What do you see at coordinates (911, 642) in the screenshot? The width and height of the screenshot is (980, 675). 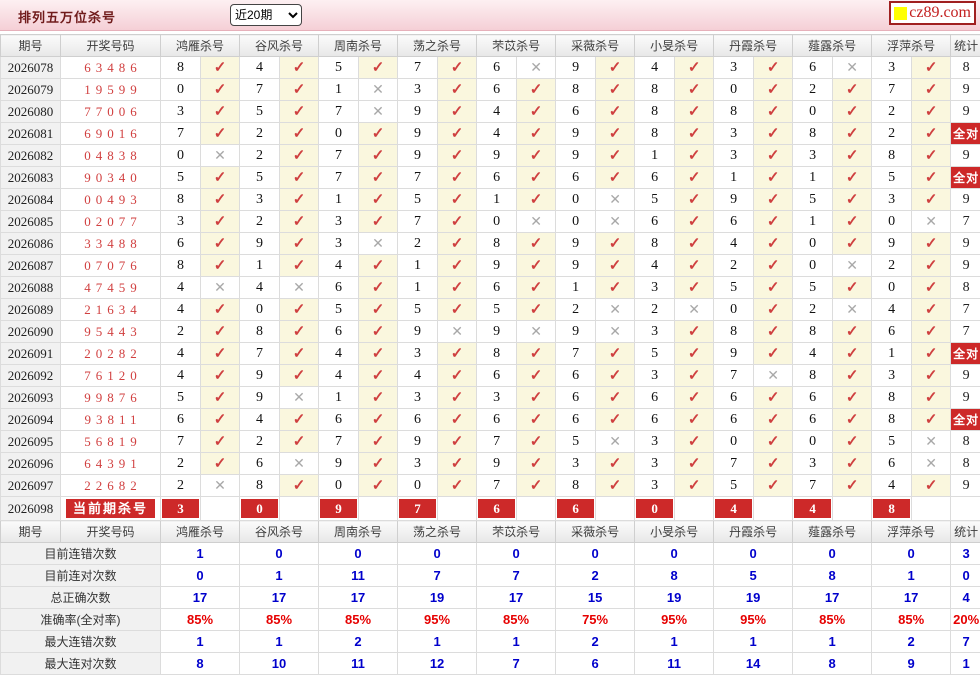 I see `summary-value-cell: 2` at bounding box center [911, 642].